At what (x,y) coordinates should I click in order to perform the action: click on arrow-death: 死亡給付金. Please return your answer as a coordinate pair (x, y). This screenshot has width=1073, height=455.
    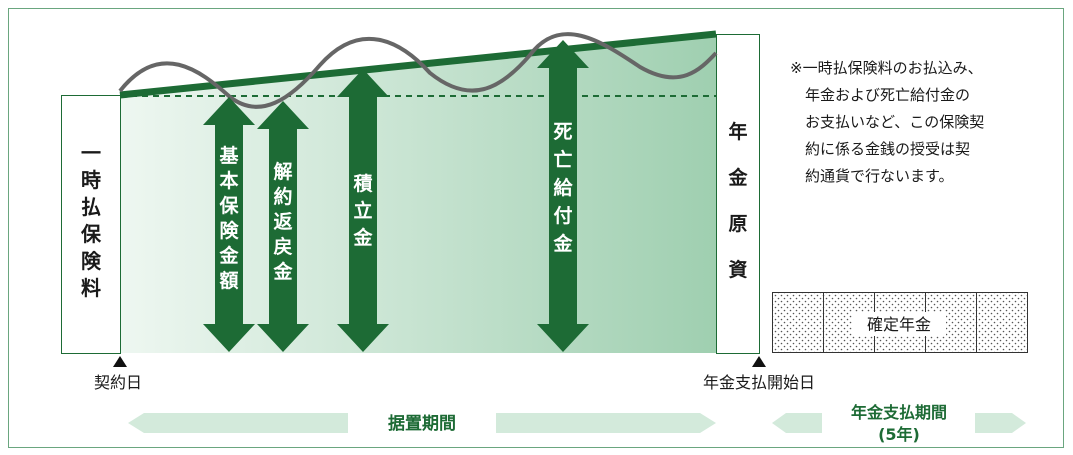
    Looking at the image, I should click on (563, 196).